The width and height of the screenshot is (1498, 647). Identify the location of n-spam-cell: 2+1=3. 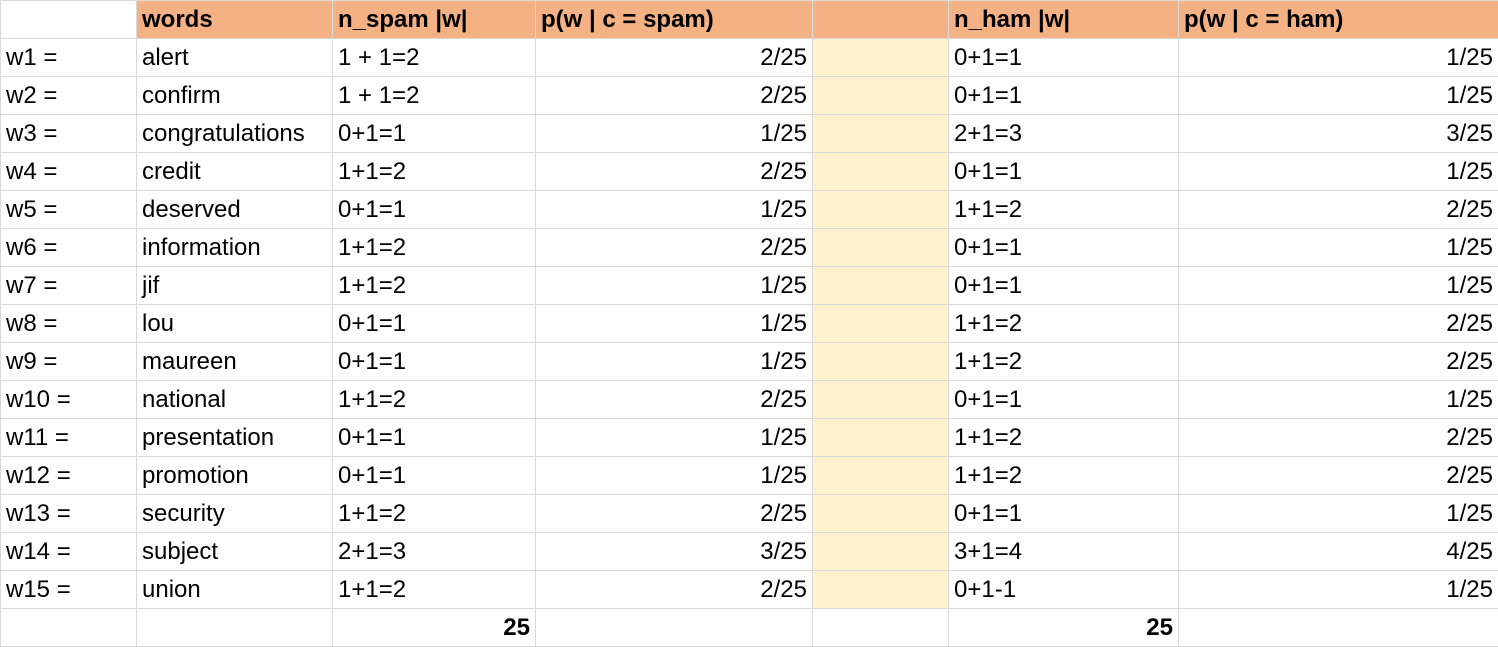
(434, 552).